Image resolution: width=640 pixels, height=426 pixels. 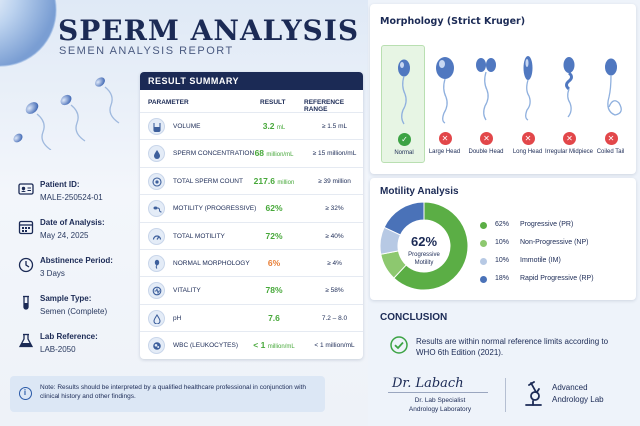 I want to click on row-result: 68 million/mL, so click(x=274, y=153).